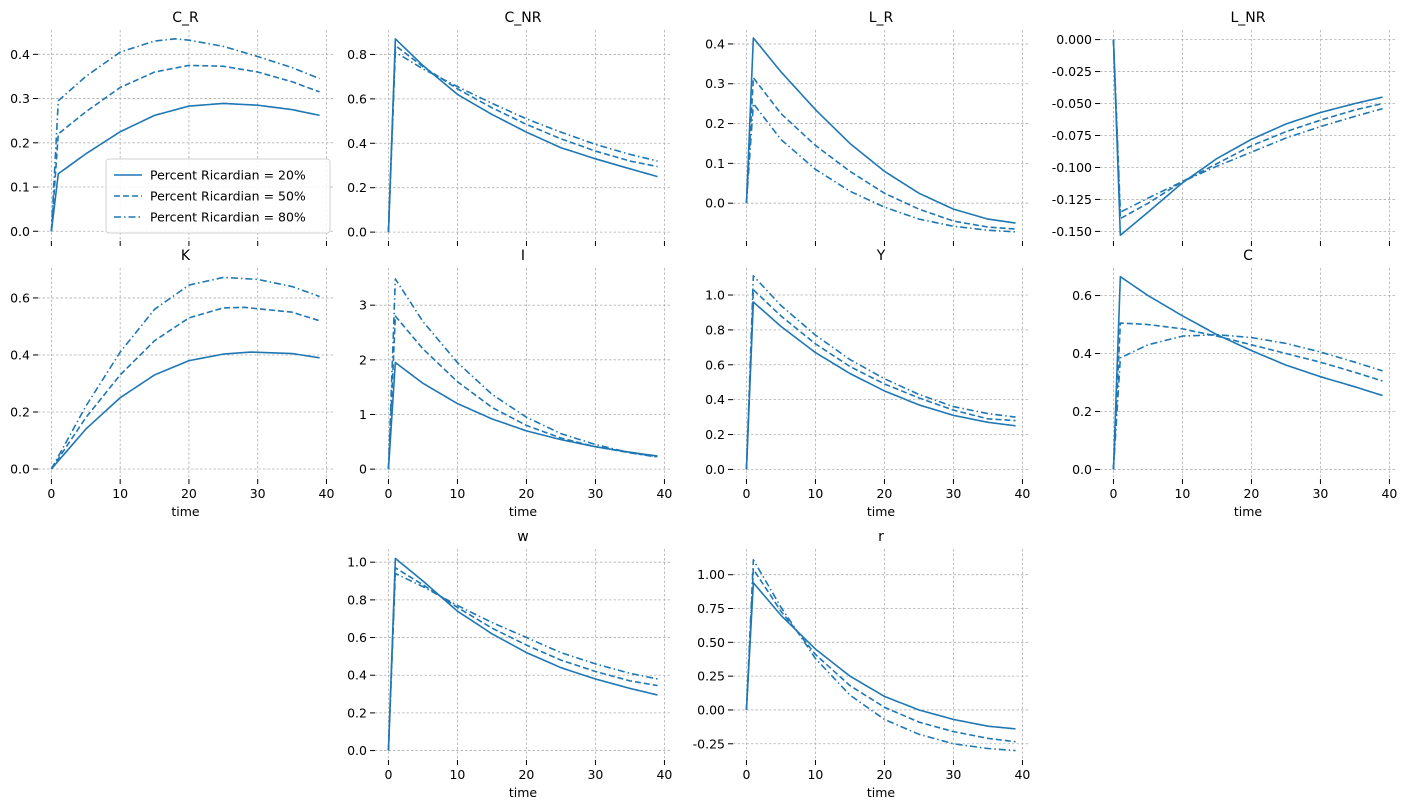 This screenshot has width=1411, height=811. I want to click on y-tick-label: 0, so click(363, 469).